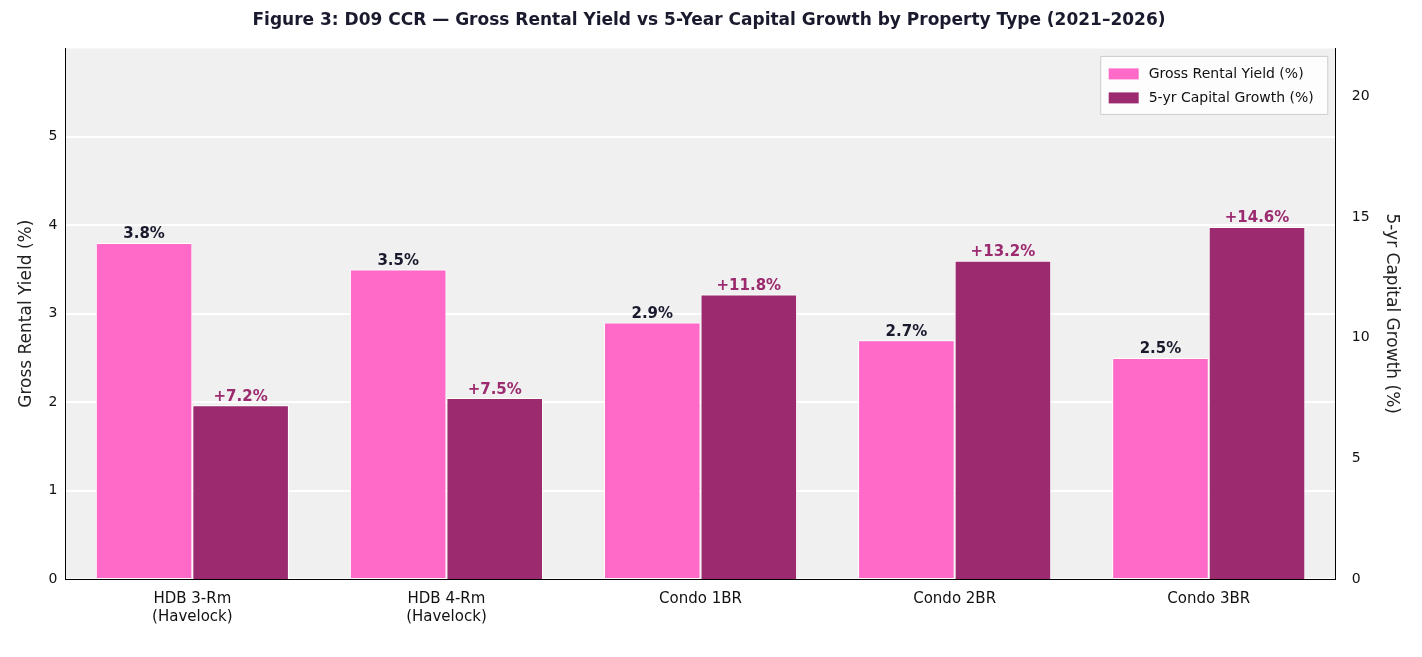 This screenshot has height=657, width=1422. Describe the element at coordinates (24, 313) in the screenshot. I see `y-axis-title: Gross Rental Yield (%)` at that location.